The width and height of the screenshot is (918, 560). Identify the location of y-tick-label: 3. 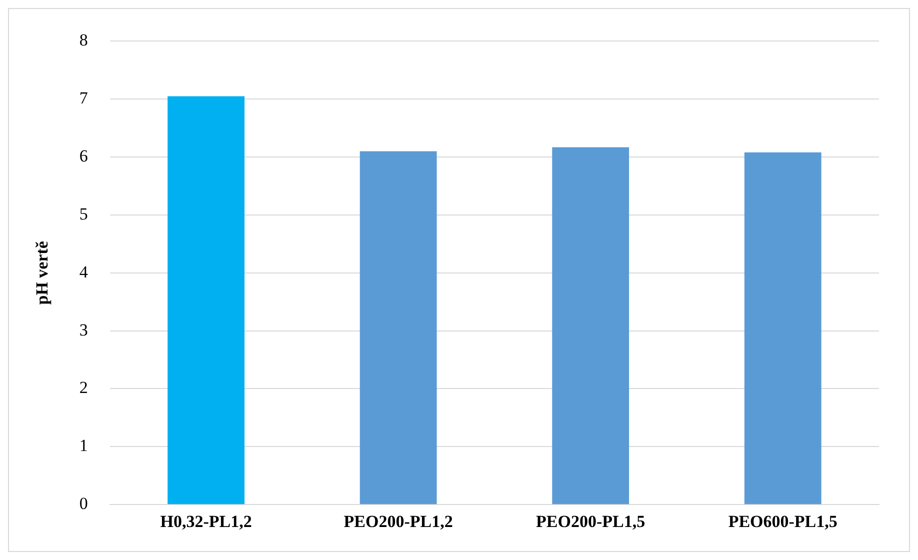
(83, 330).